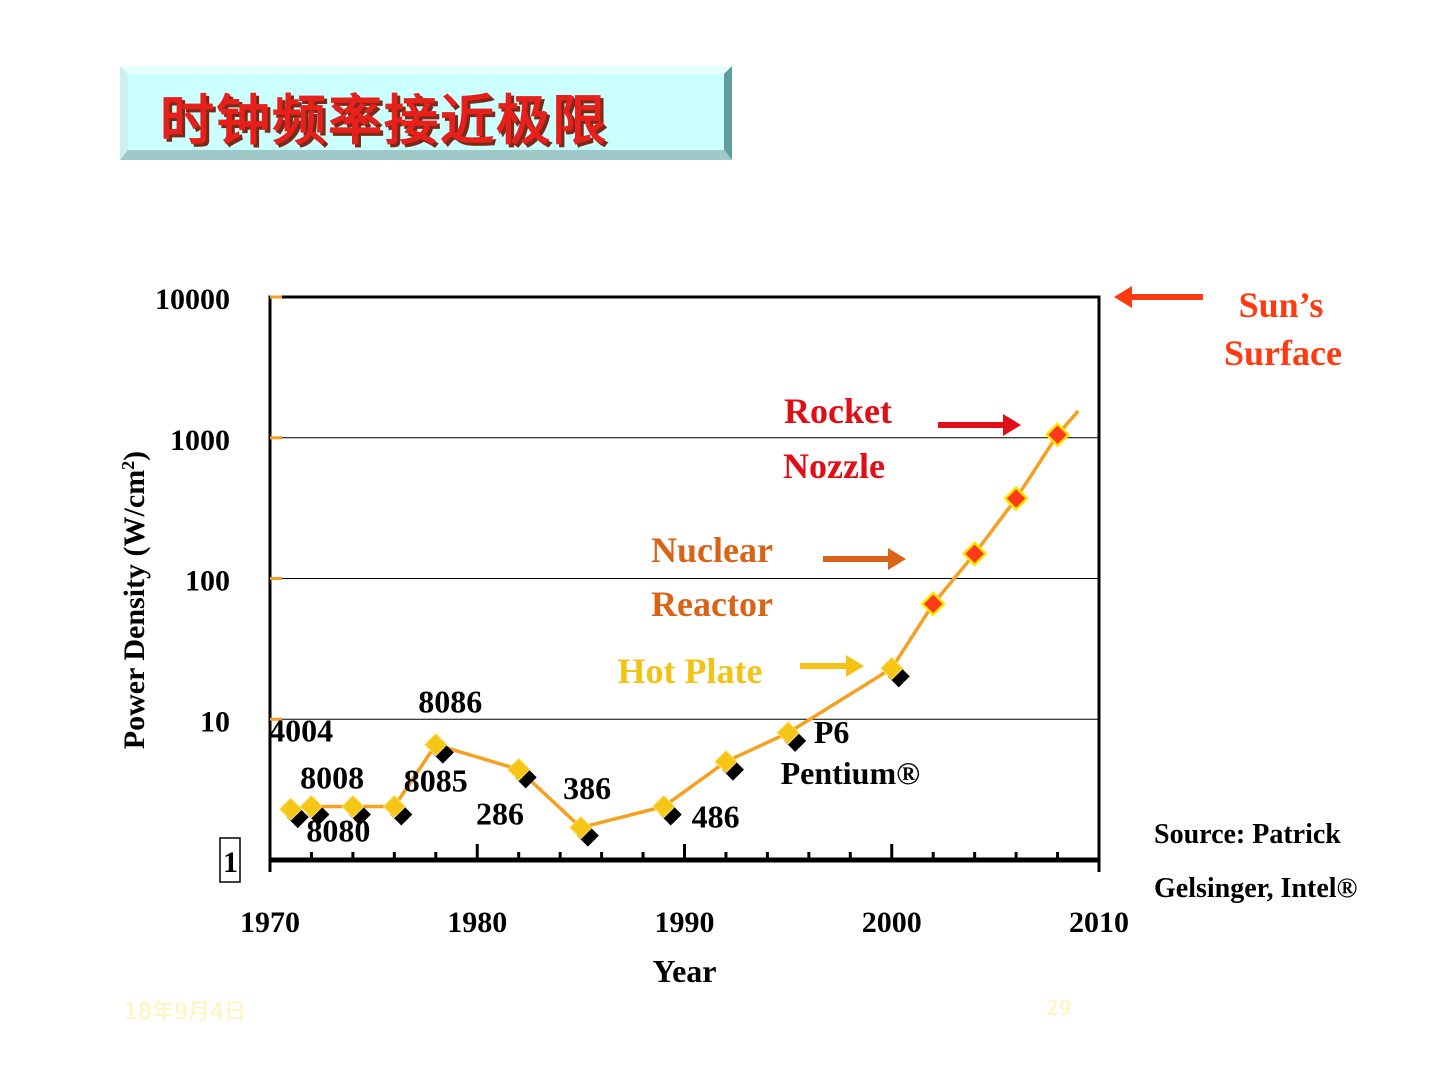 The height and width of the screenshot is (1080, 1440). I want to click on annotation-hot-plate: Hot Plate, so click(690, 671).